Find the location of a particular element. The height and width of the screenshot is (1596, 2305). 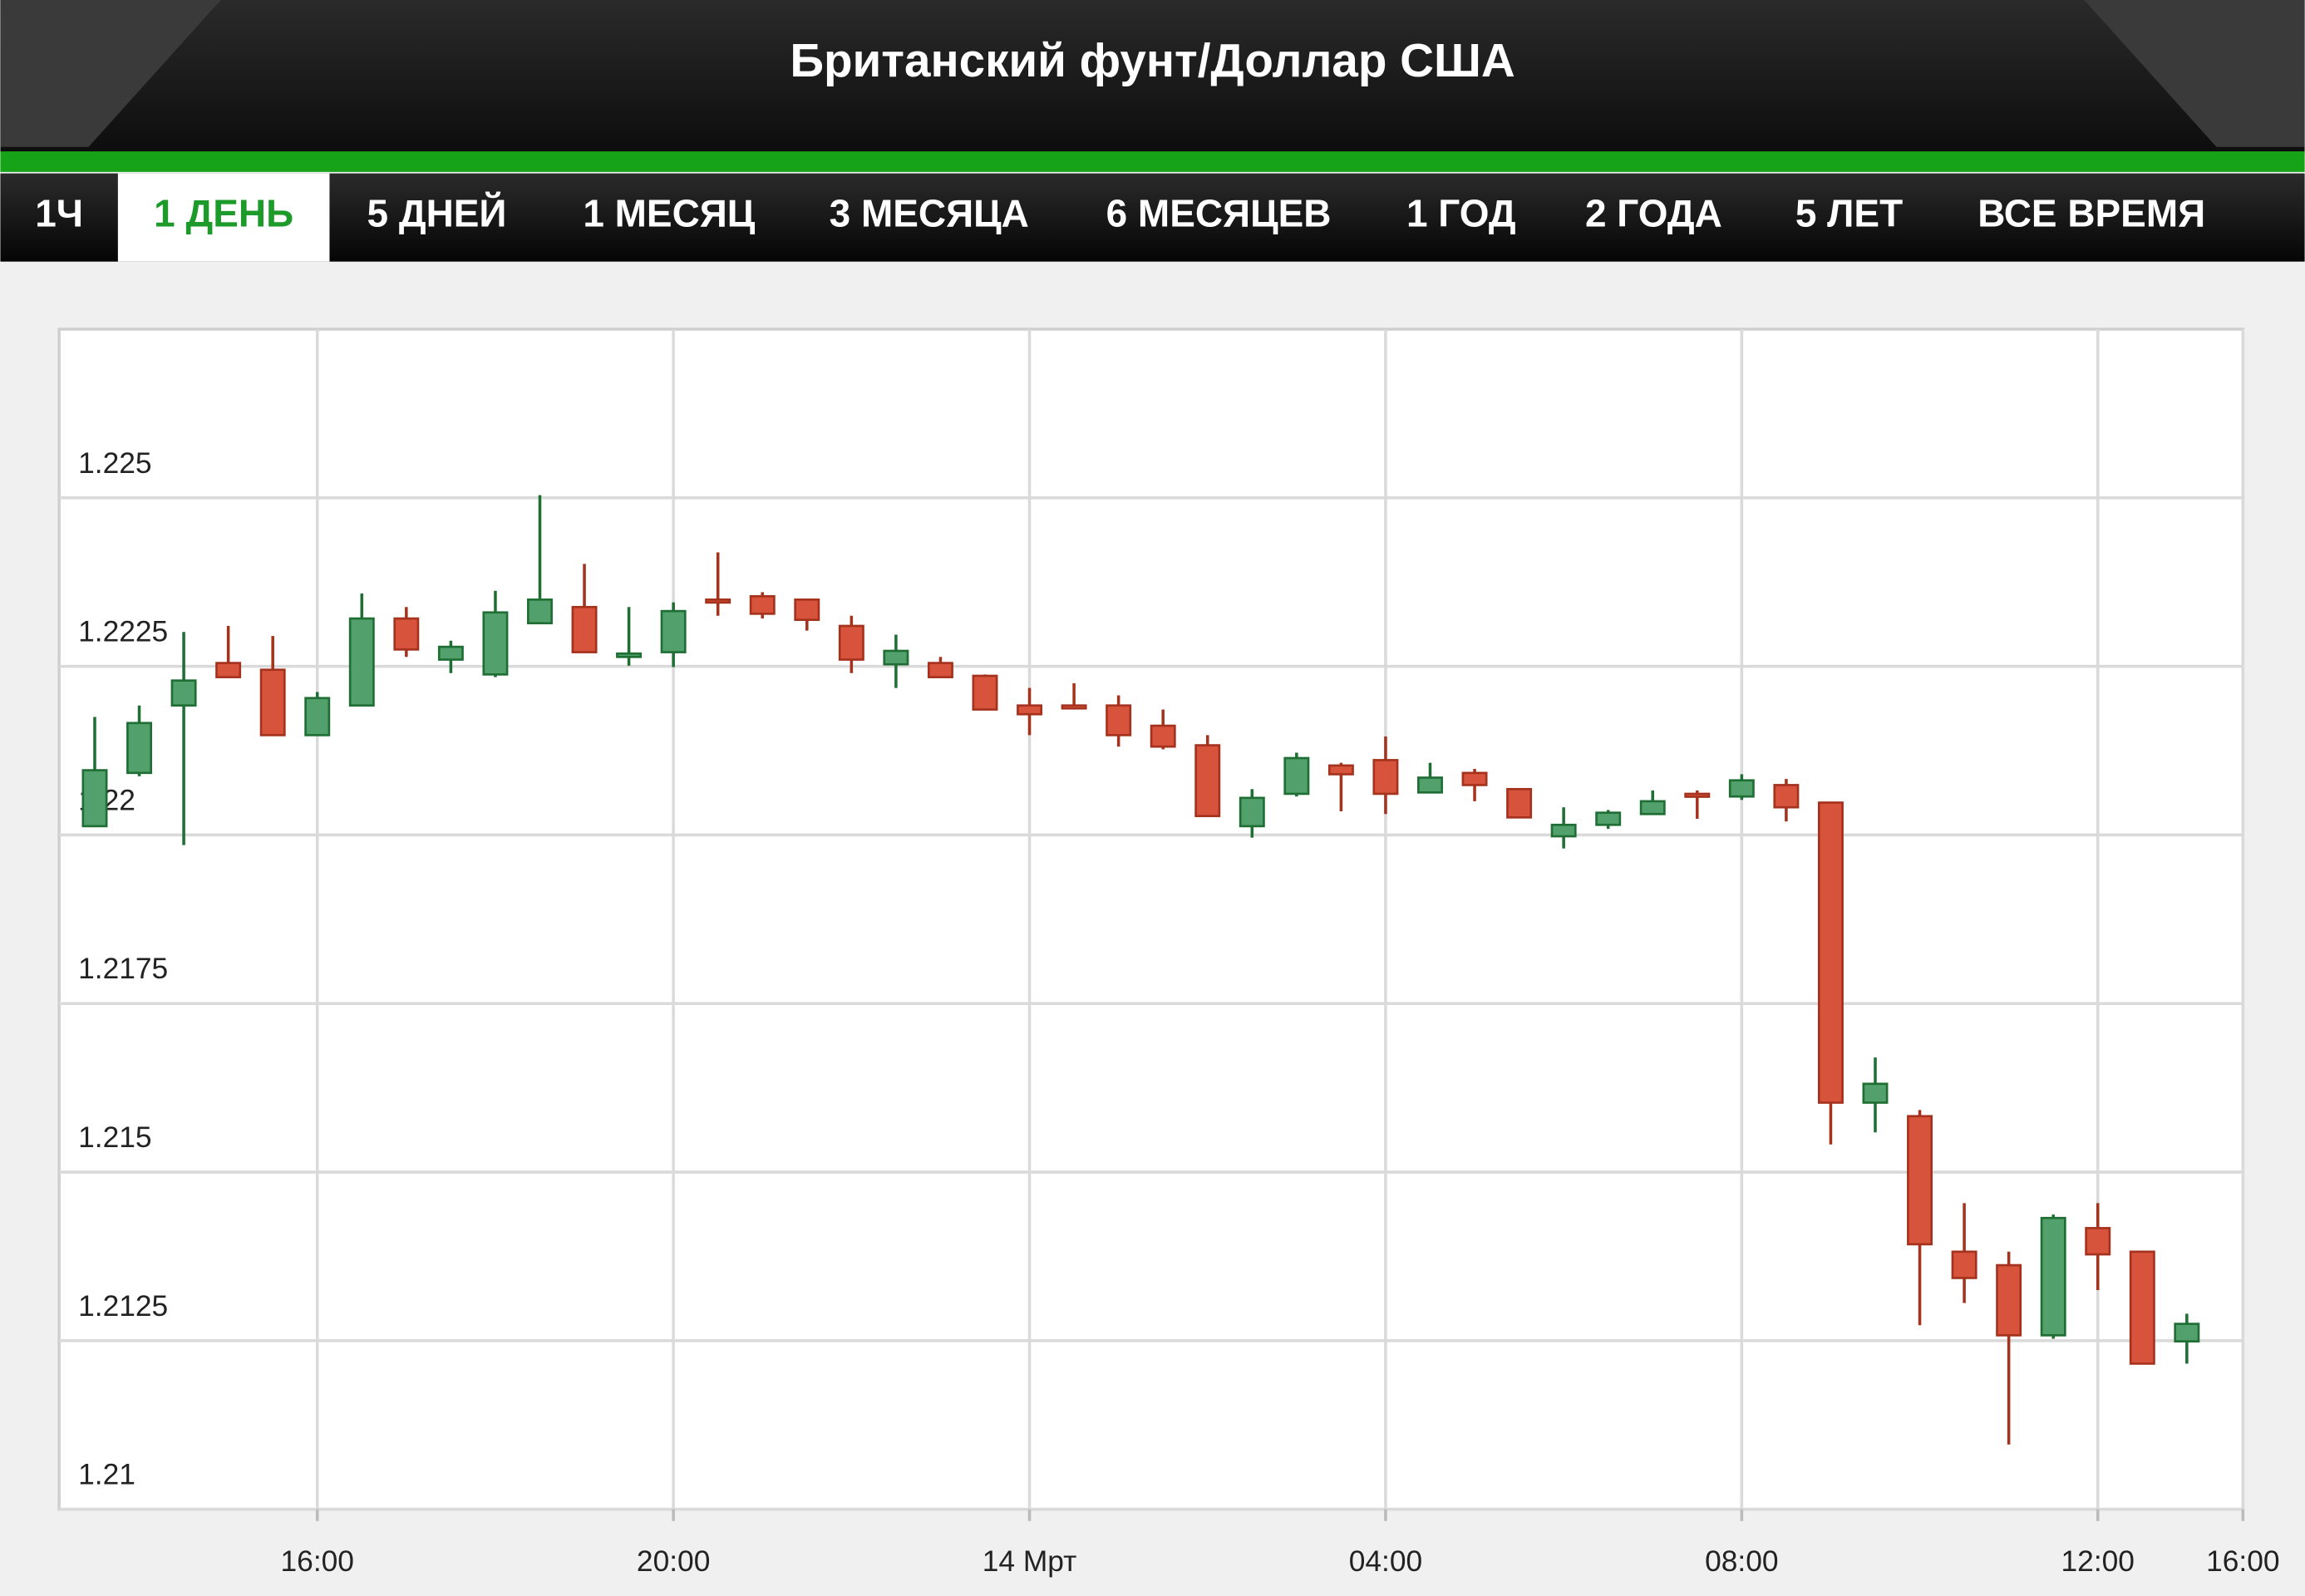

tab: 5 ЛЕТ is located at coordinates (1849, 212).